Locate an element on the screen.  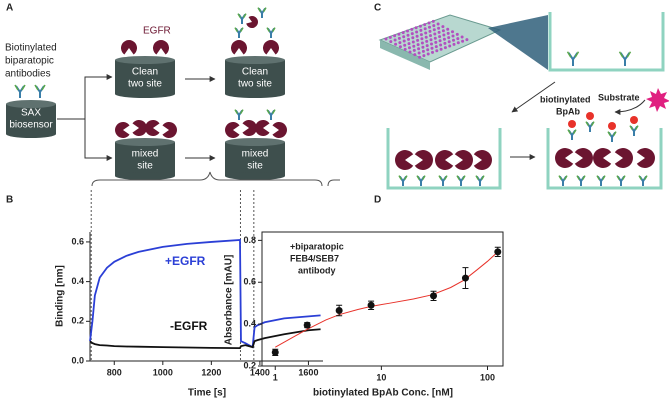
substrate is located at coordinates (657, 100).